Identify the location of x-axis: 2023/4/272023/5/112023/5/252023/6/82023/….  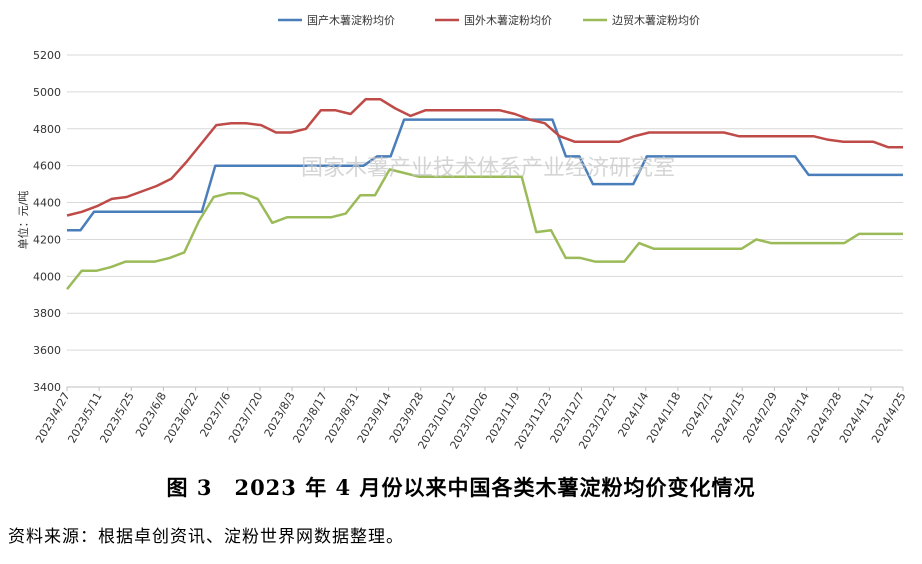
(471, 419).